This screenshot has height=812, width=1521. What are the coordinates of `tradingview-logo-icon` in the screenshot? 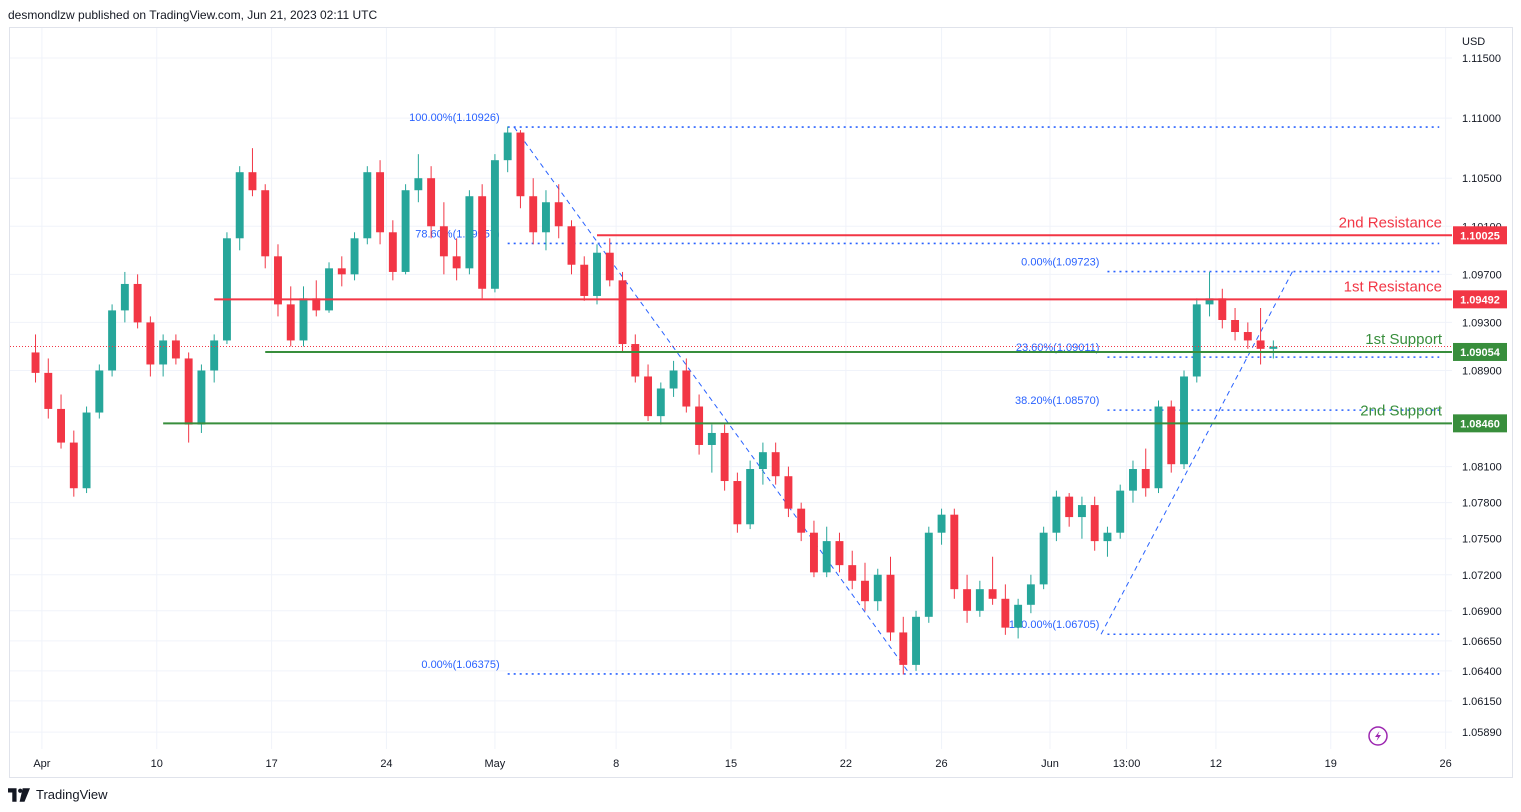 It's located at (19, 794).